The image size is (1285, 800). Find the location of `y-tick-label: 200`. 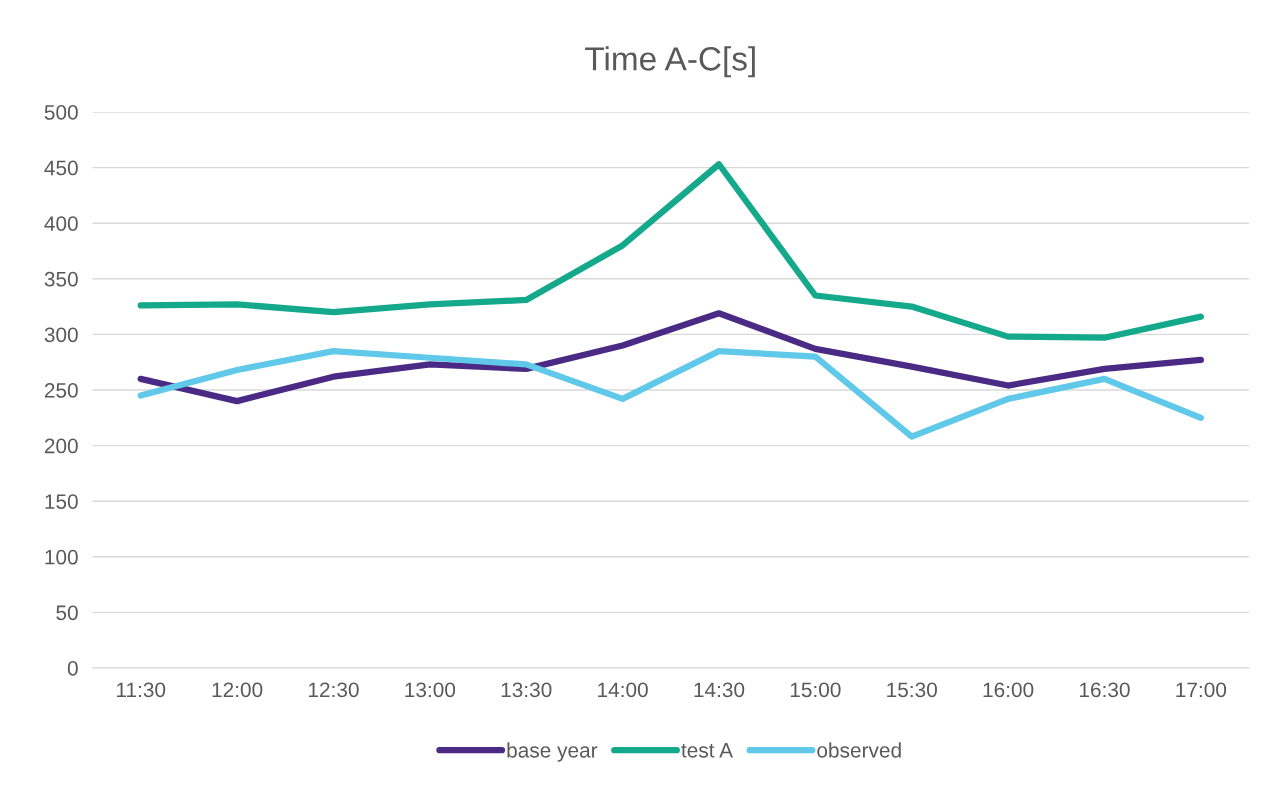

y-tick-label: 200 is located at coordinates (61, 446).